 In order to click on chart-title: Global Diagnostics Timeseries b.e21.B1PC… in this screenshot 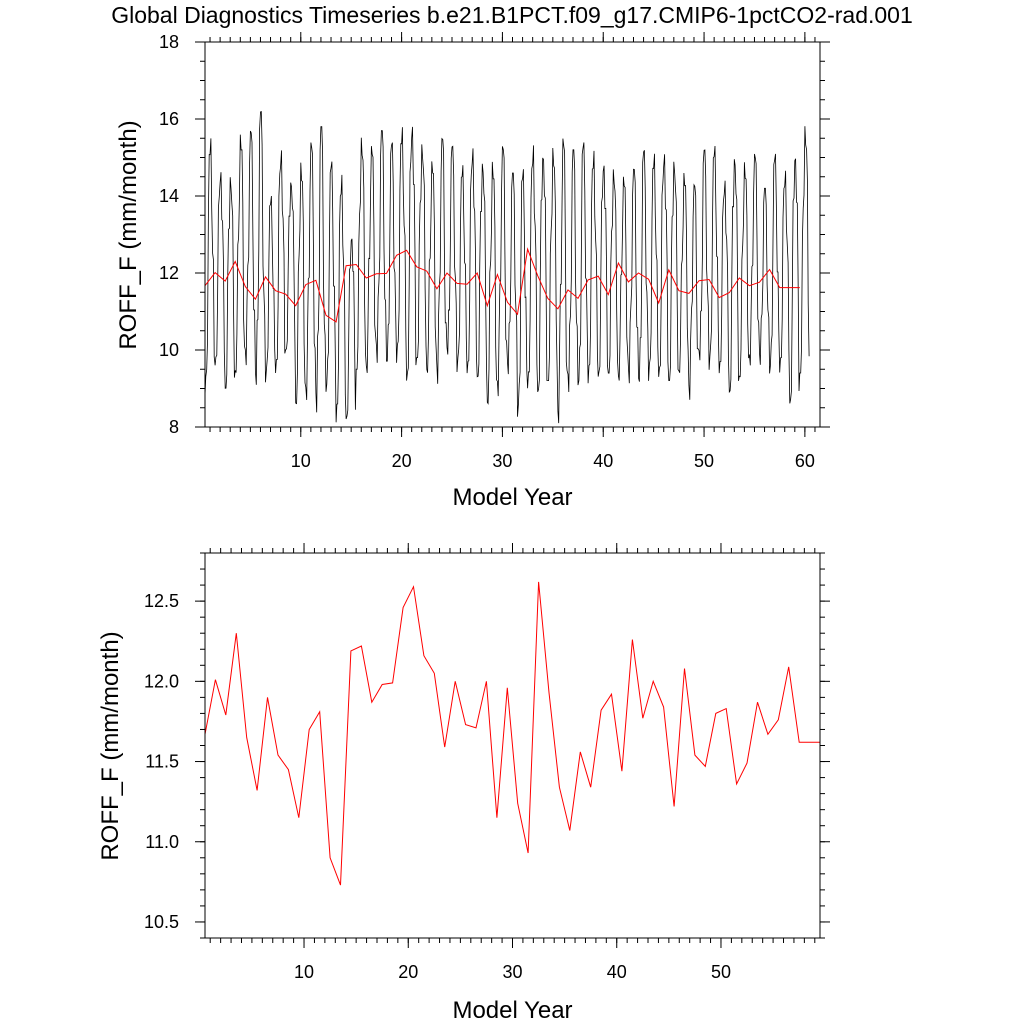, I will do `click(512, 15)`.